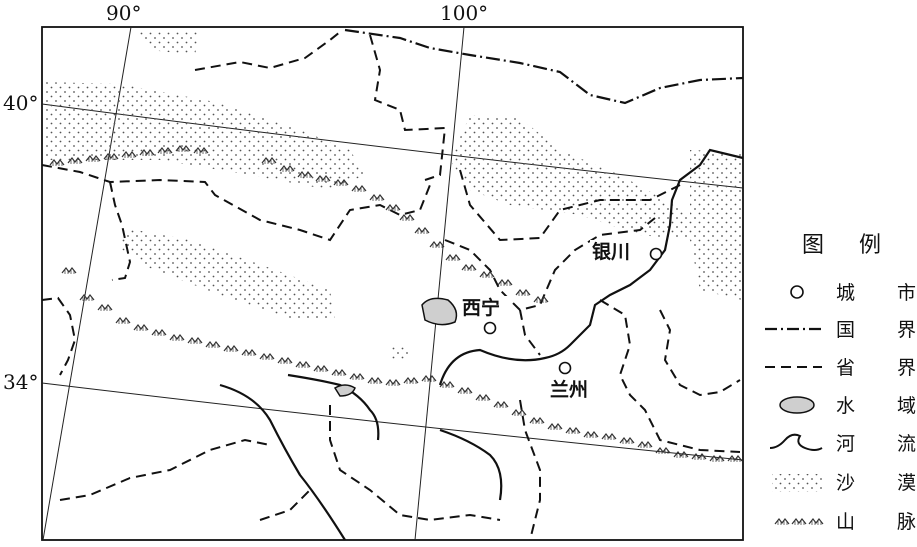 The image size is (917, 547). I want to click on water-body-icon, so click(797, 405).